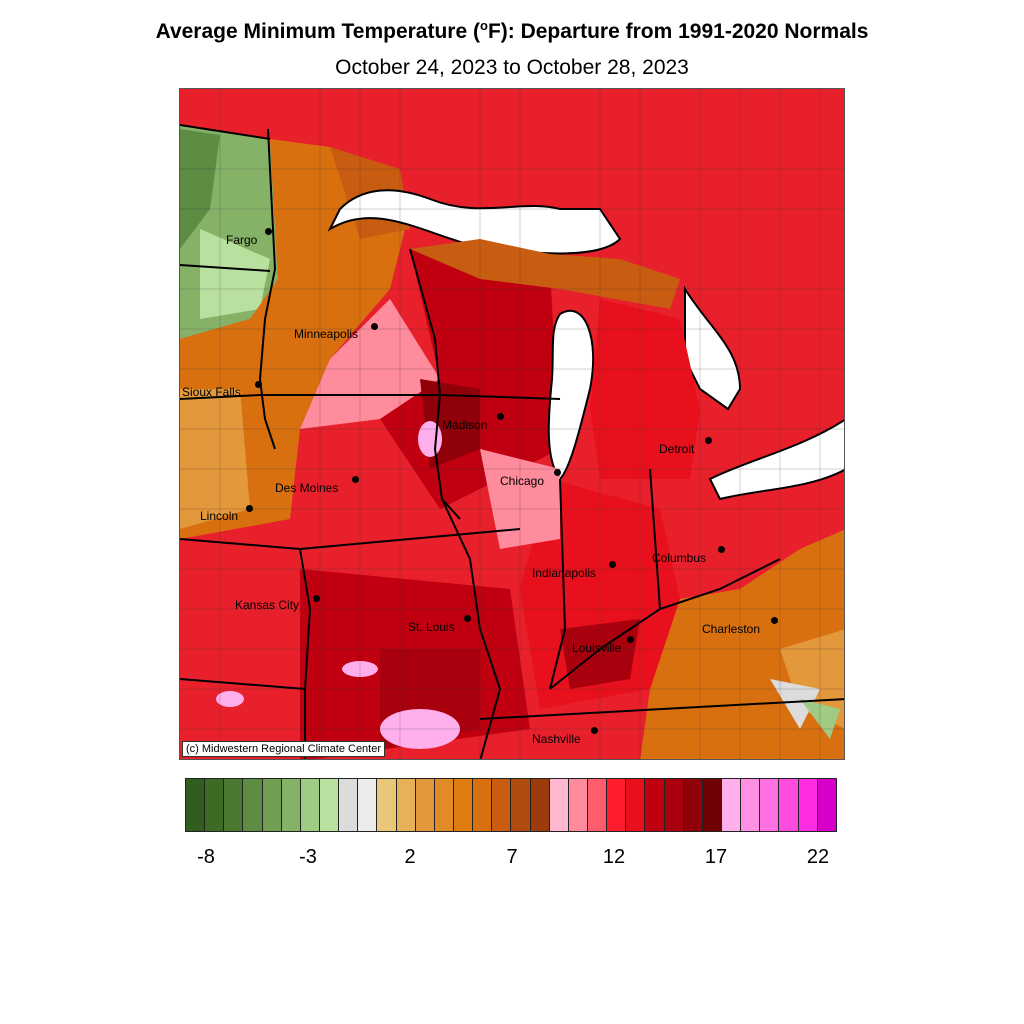 The height and width of the screenshot is (1024, 1024). Describe the element at coordinates (708, 440) in the screenshot. I see `city-dot-detroit` at that location.